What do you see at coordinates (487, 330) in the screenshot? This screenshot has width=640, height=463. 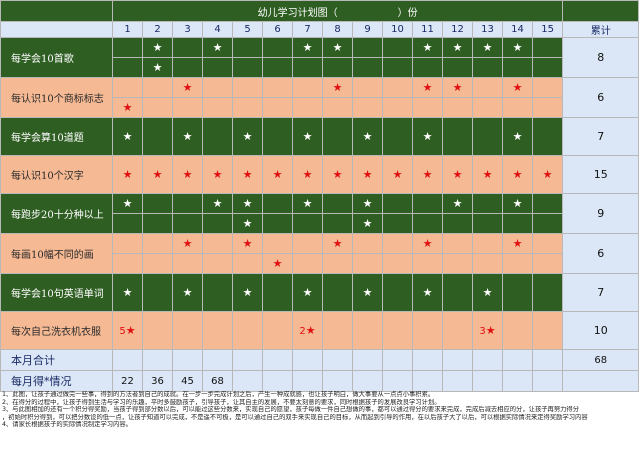 I see `day-cell: 3★` at bounding box center [487, 330].